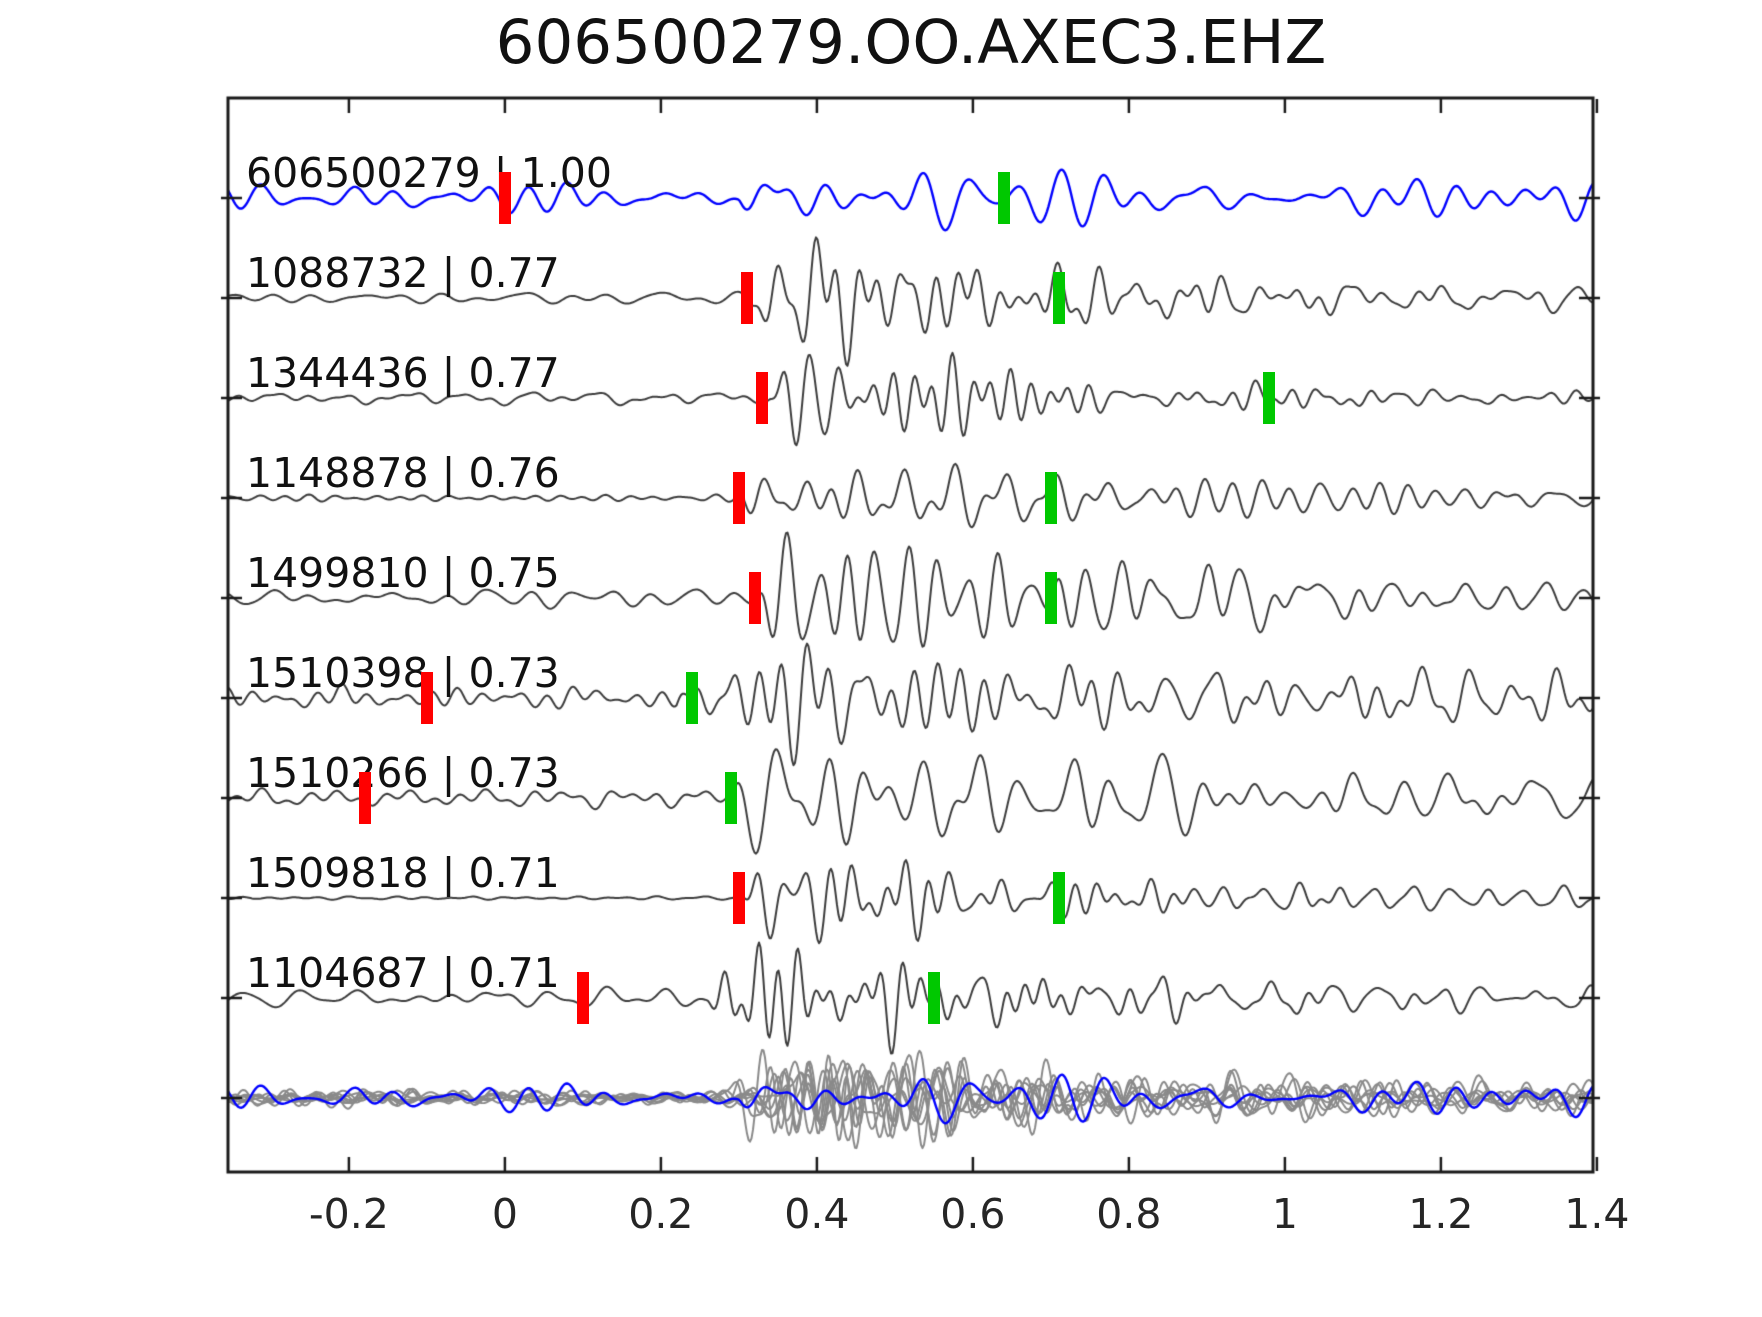 Image resolution: width=1762 pixels, height=1317 pixels. What do you see at coordinates (348, 1214) in the screenshot?
I see `xtick-label--0.2: -0.2` at bounding box center [348, 1214].